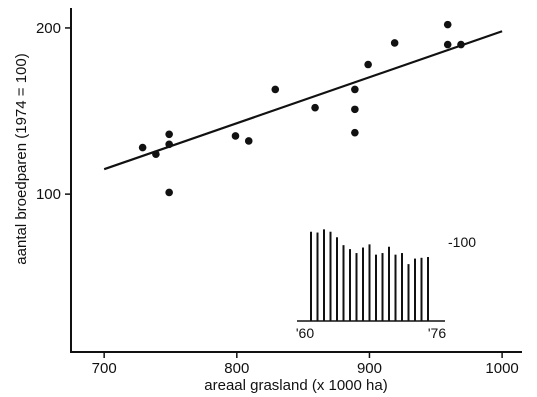 Image resolution: width=537 pixels, height=397 pixels. I want to click on inset-tick-label-end: '76, so click(437, 333).